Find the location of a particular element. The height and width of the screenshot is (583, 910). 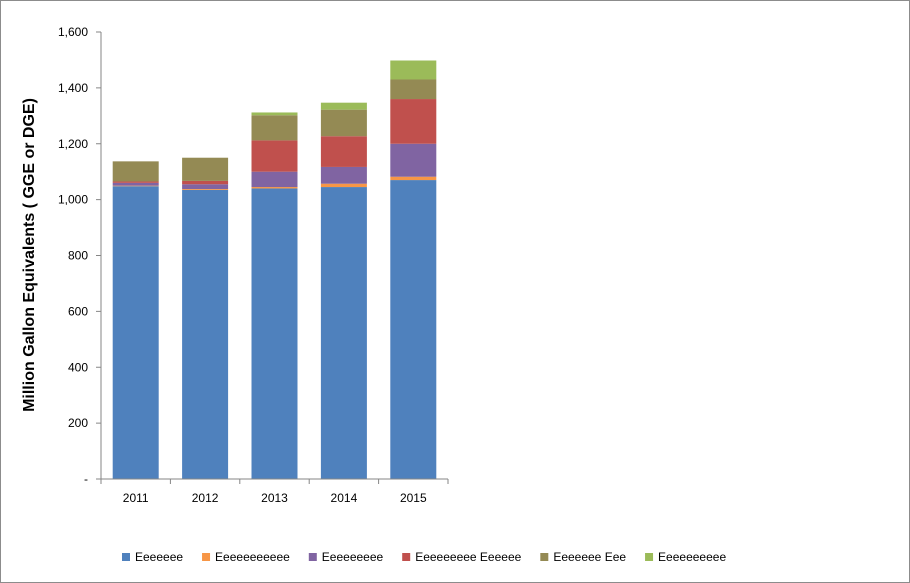

y-axis-title: Million Gallon Equivalents ( GGE or DGE) is located at coordinates (29, 255).